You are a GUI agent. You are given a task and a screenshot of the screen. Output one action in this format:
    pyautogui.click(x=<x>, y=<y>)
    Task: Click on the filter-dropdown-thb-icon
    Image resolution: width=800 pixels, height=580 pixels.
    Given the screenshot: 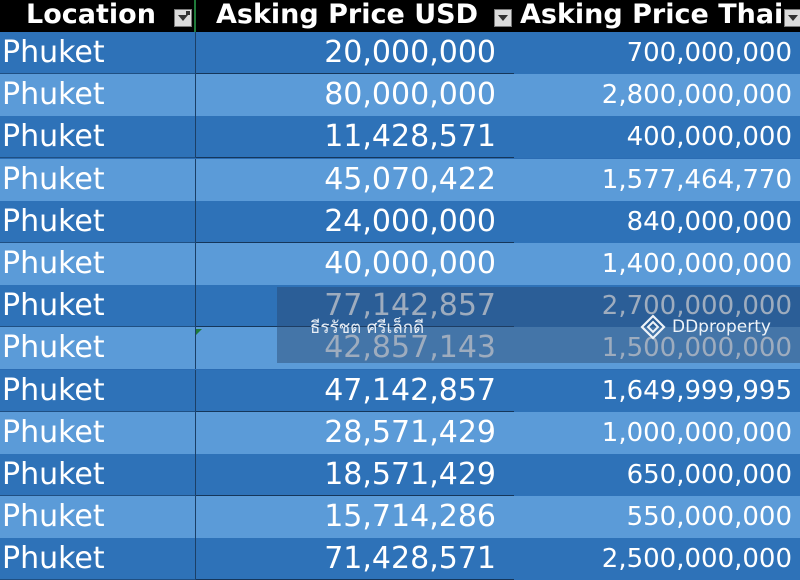 What is the action you would take?
    pyautogui.click(x=792, y=18)
    